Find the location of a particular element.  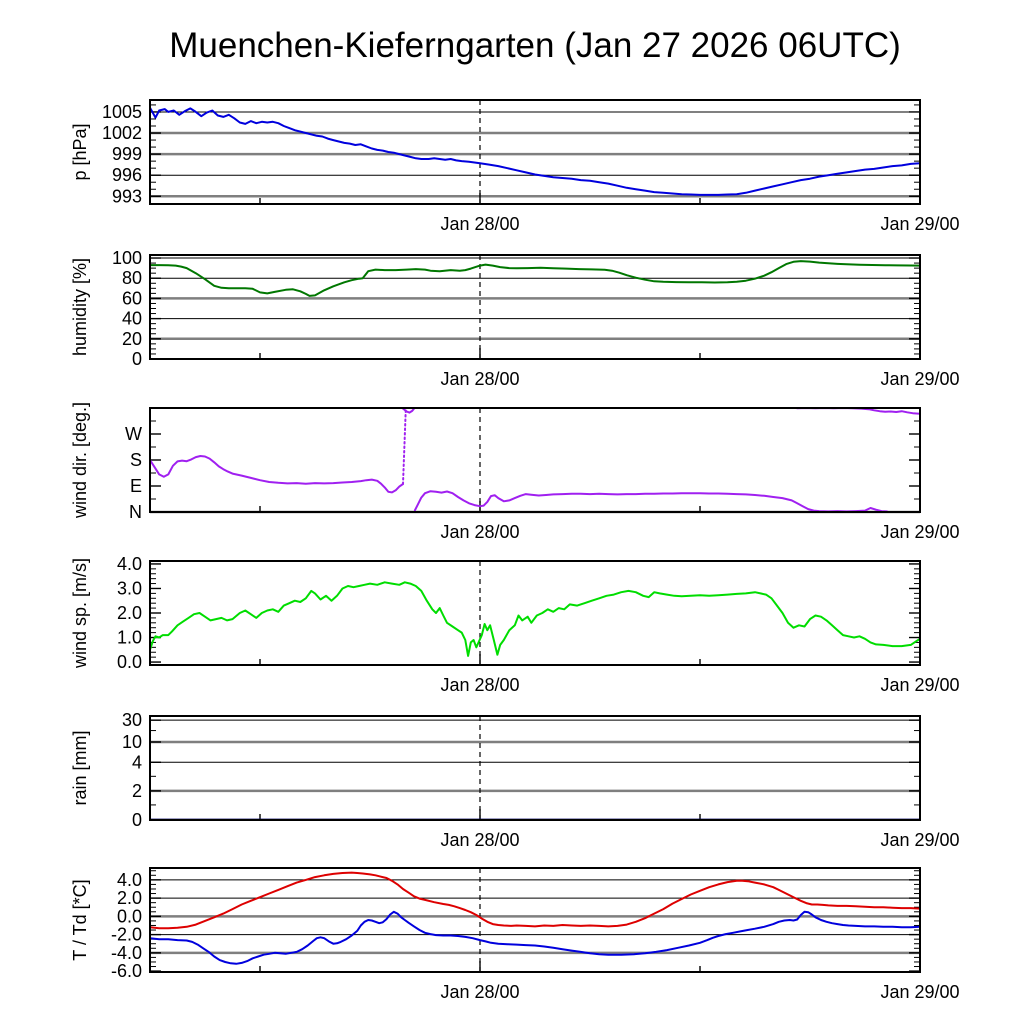

series-wind-dir-wrap-connector is located at coordinates (404, 446).